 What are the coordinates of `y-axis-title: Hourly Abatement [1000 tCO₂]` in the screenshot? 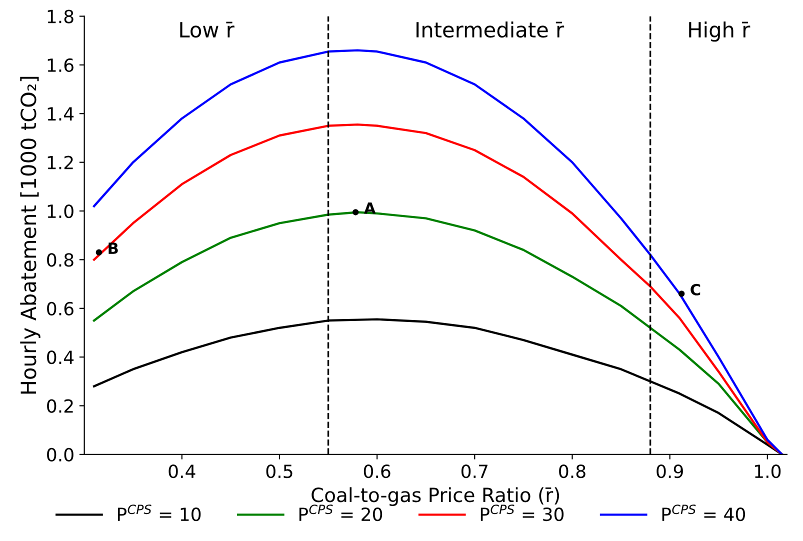 It's located at (30, 235).